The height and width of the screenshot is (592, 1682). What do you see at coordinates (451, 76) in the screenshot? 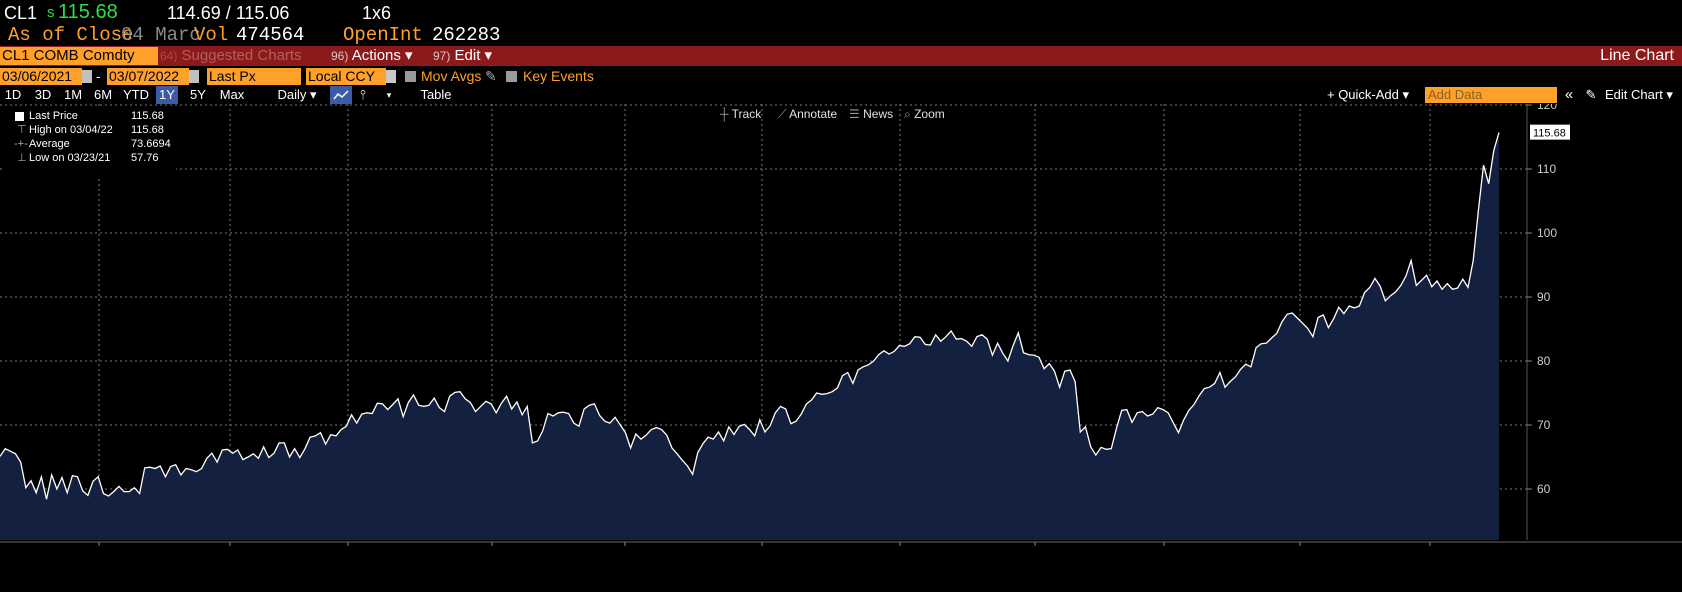
I see `mov-avgs-label: Mov Avgs` at bounding box center [451, 76].